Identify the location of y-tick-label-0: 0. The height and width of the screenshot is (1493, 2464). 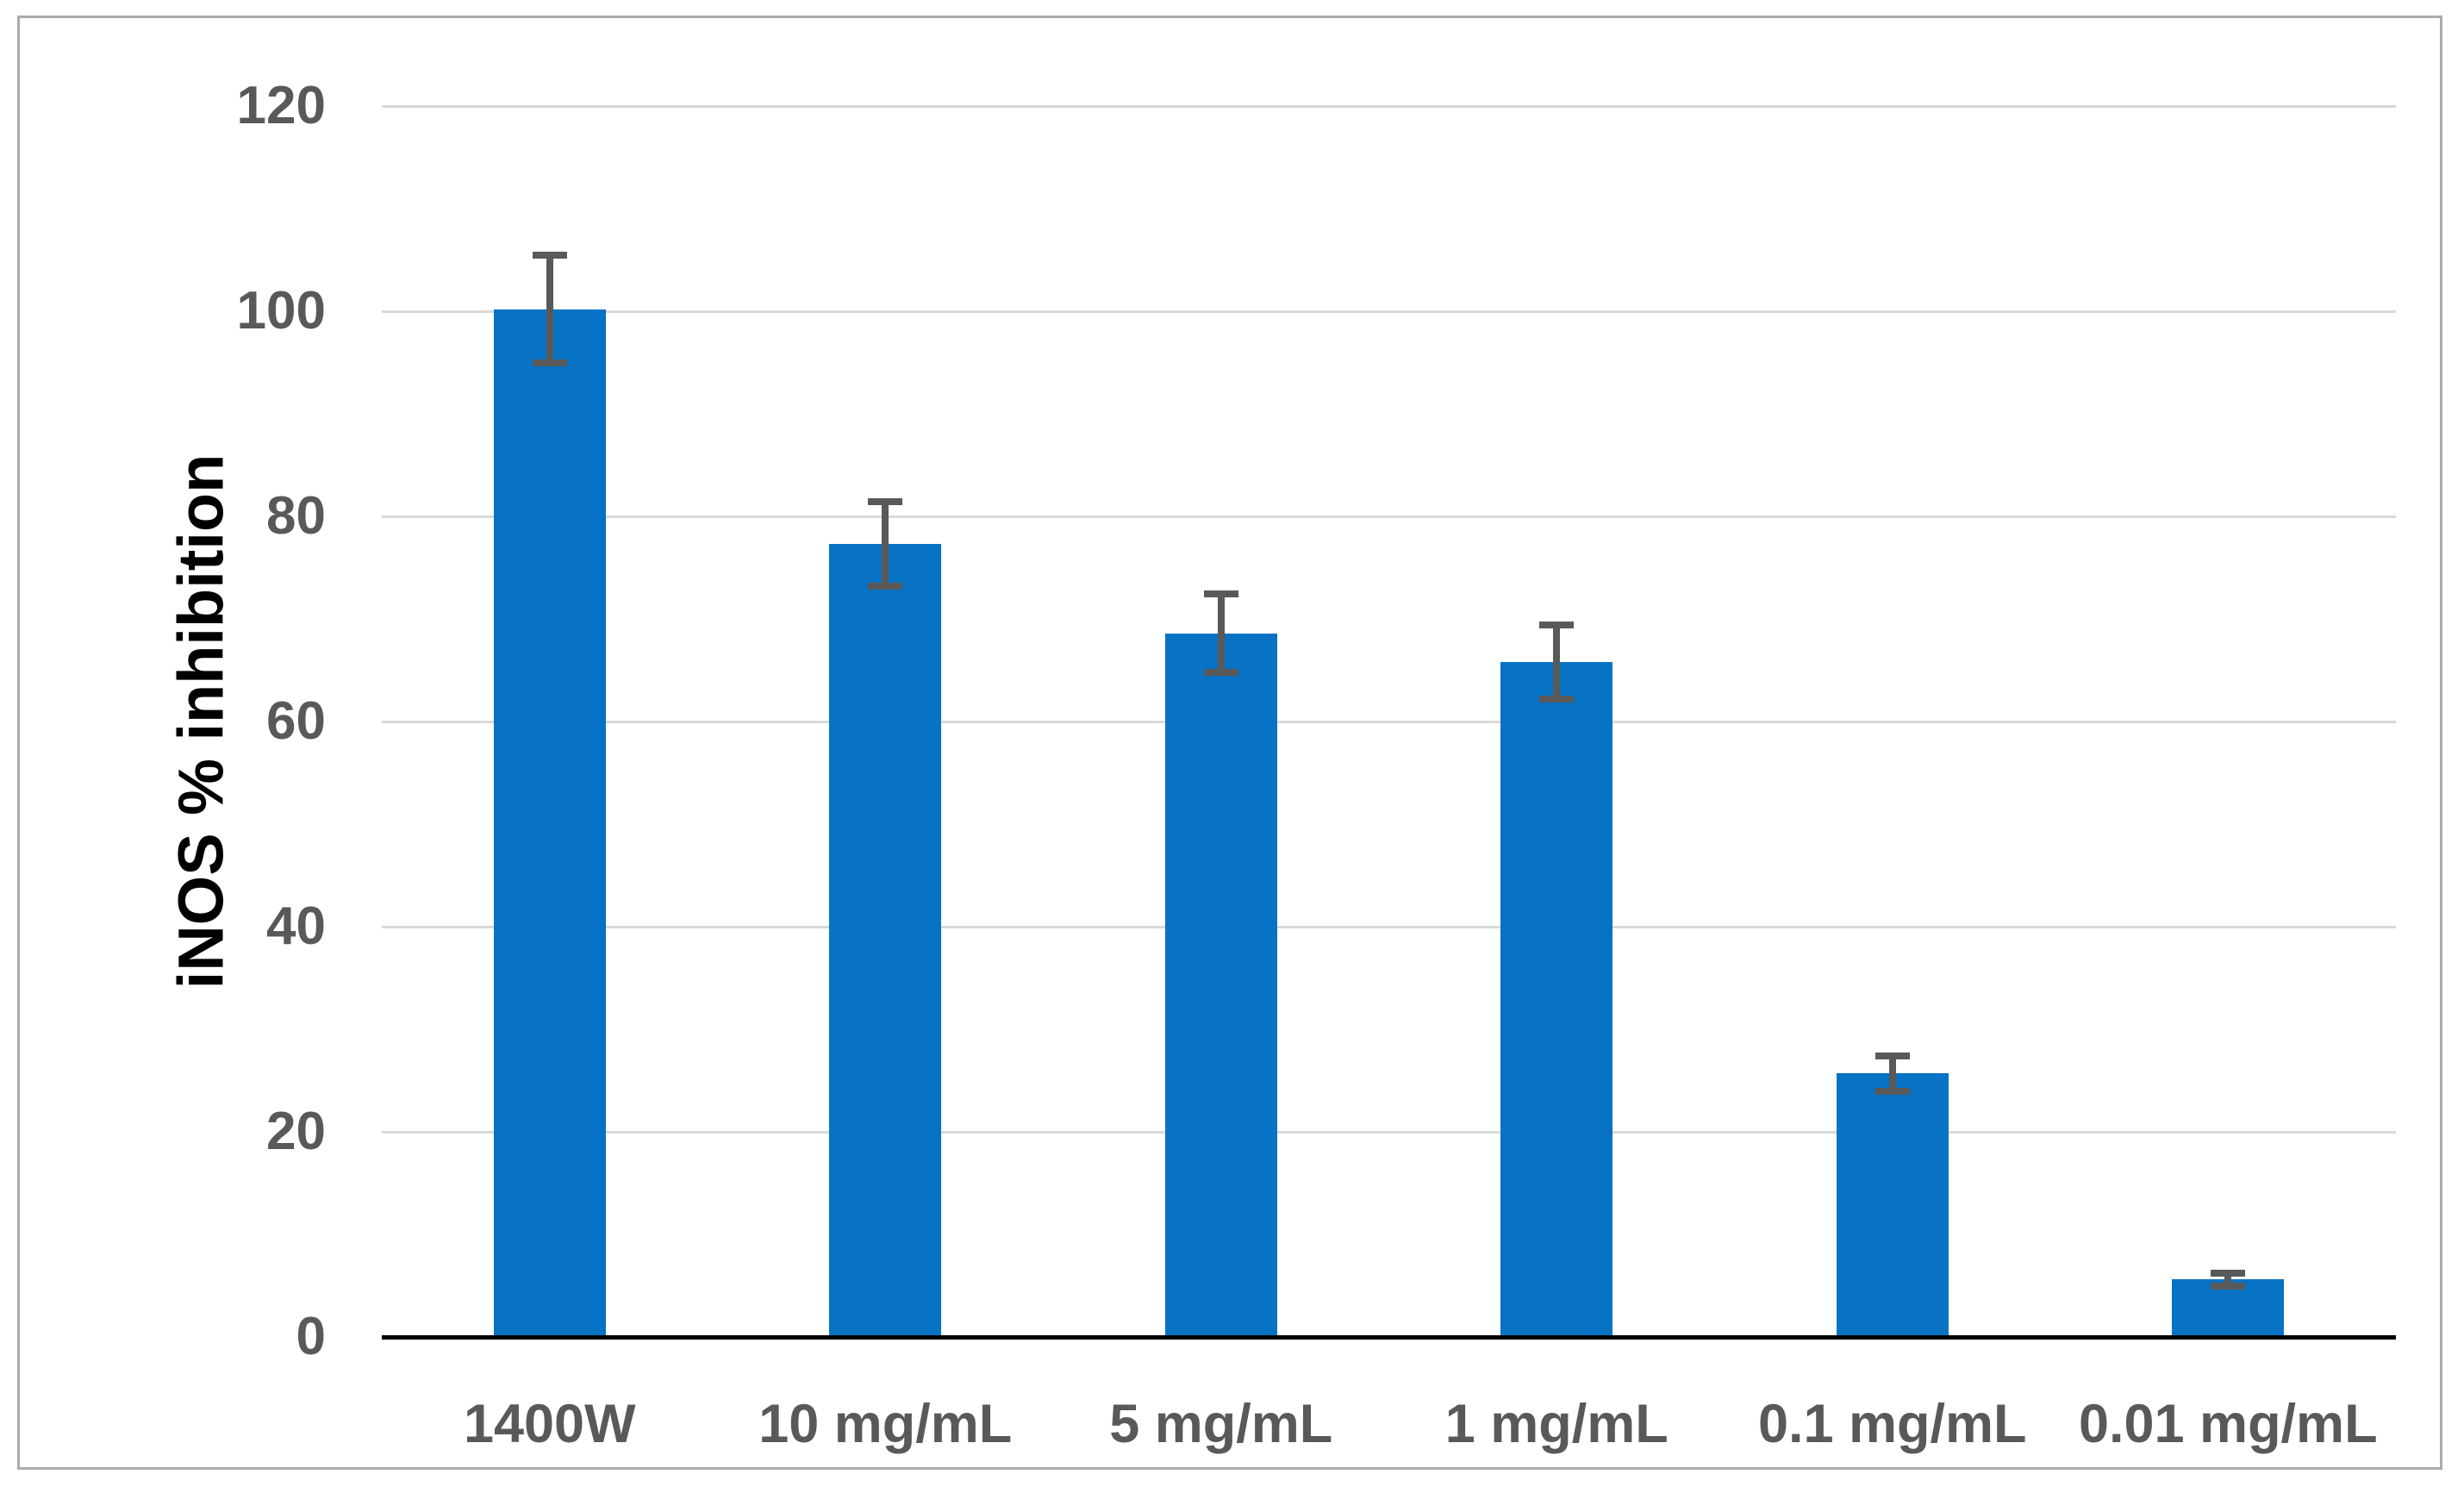
(311, 1337).